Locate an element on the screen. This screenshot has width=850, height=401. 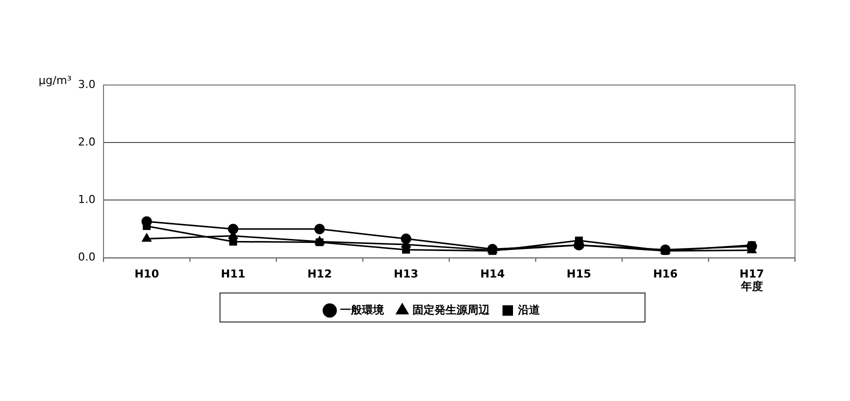
x-tick-label: H12 is located at coordinates (319, 273).